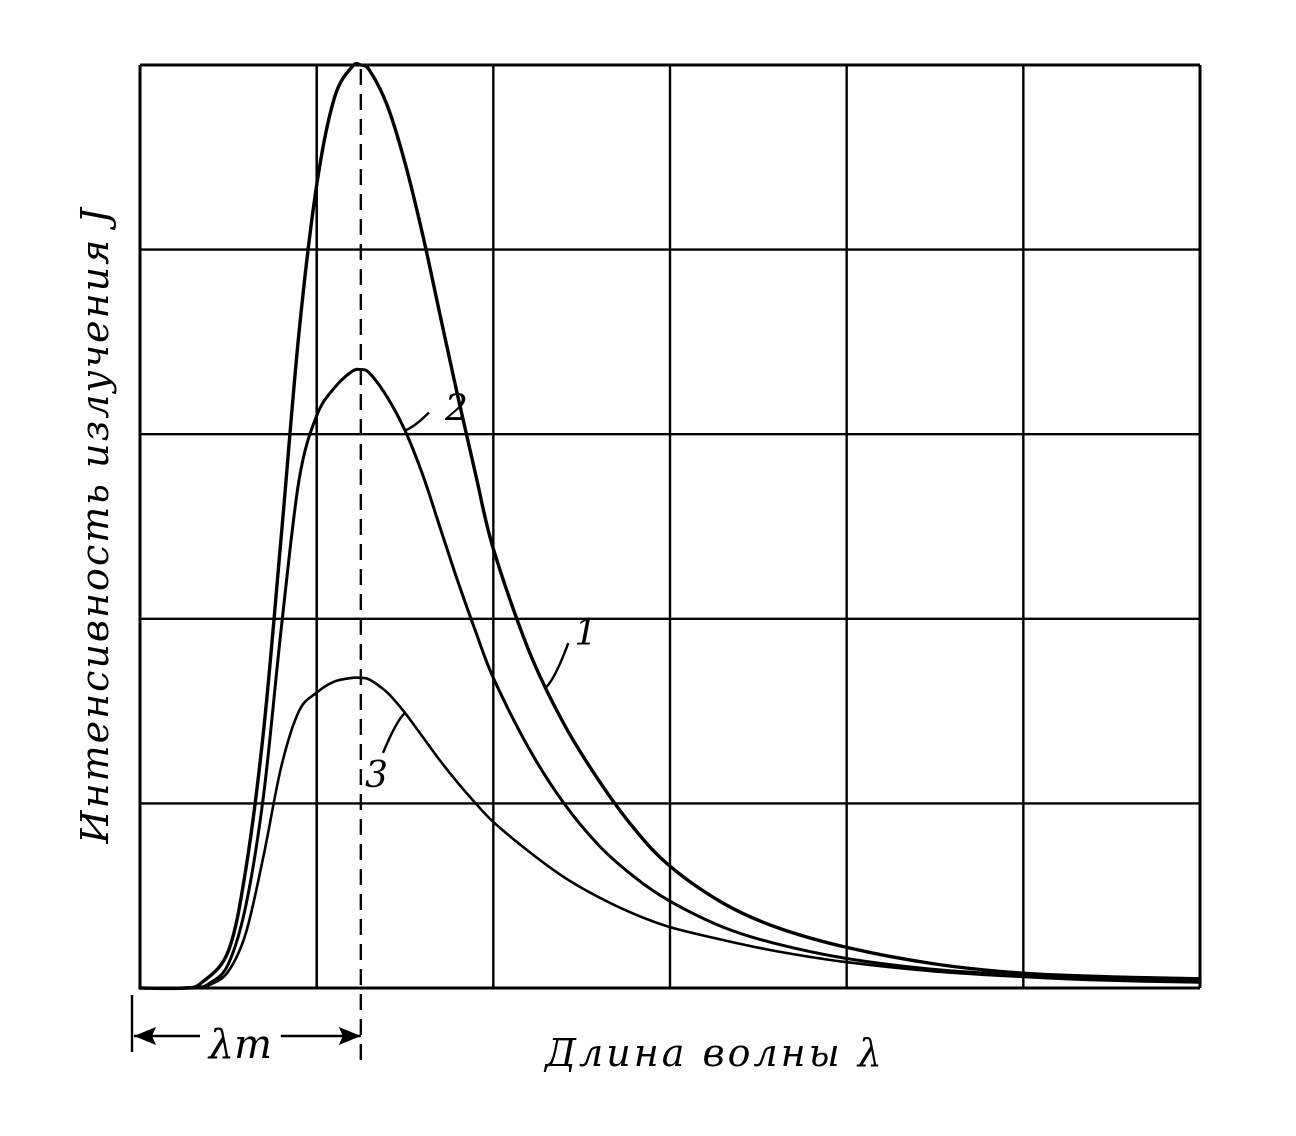  What do you see at coordinates (239, 1045) in the screenshot?
I see `peak-marker-label: λm` at bounding box center [239, 1045].